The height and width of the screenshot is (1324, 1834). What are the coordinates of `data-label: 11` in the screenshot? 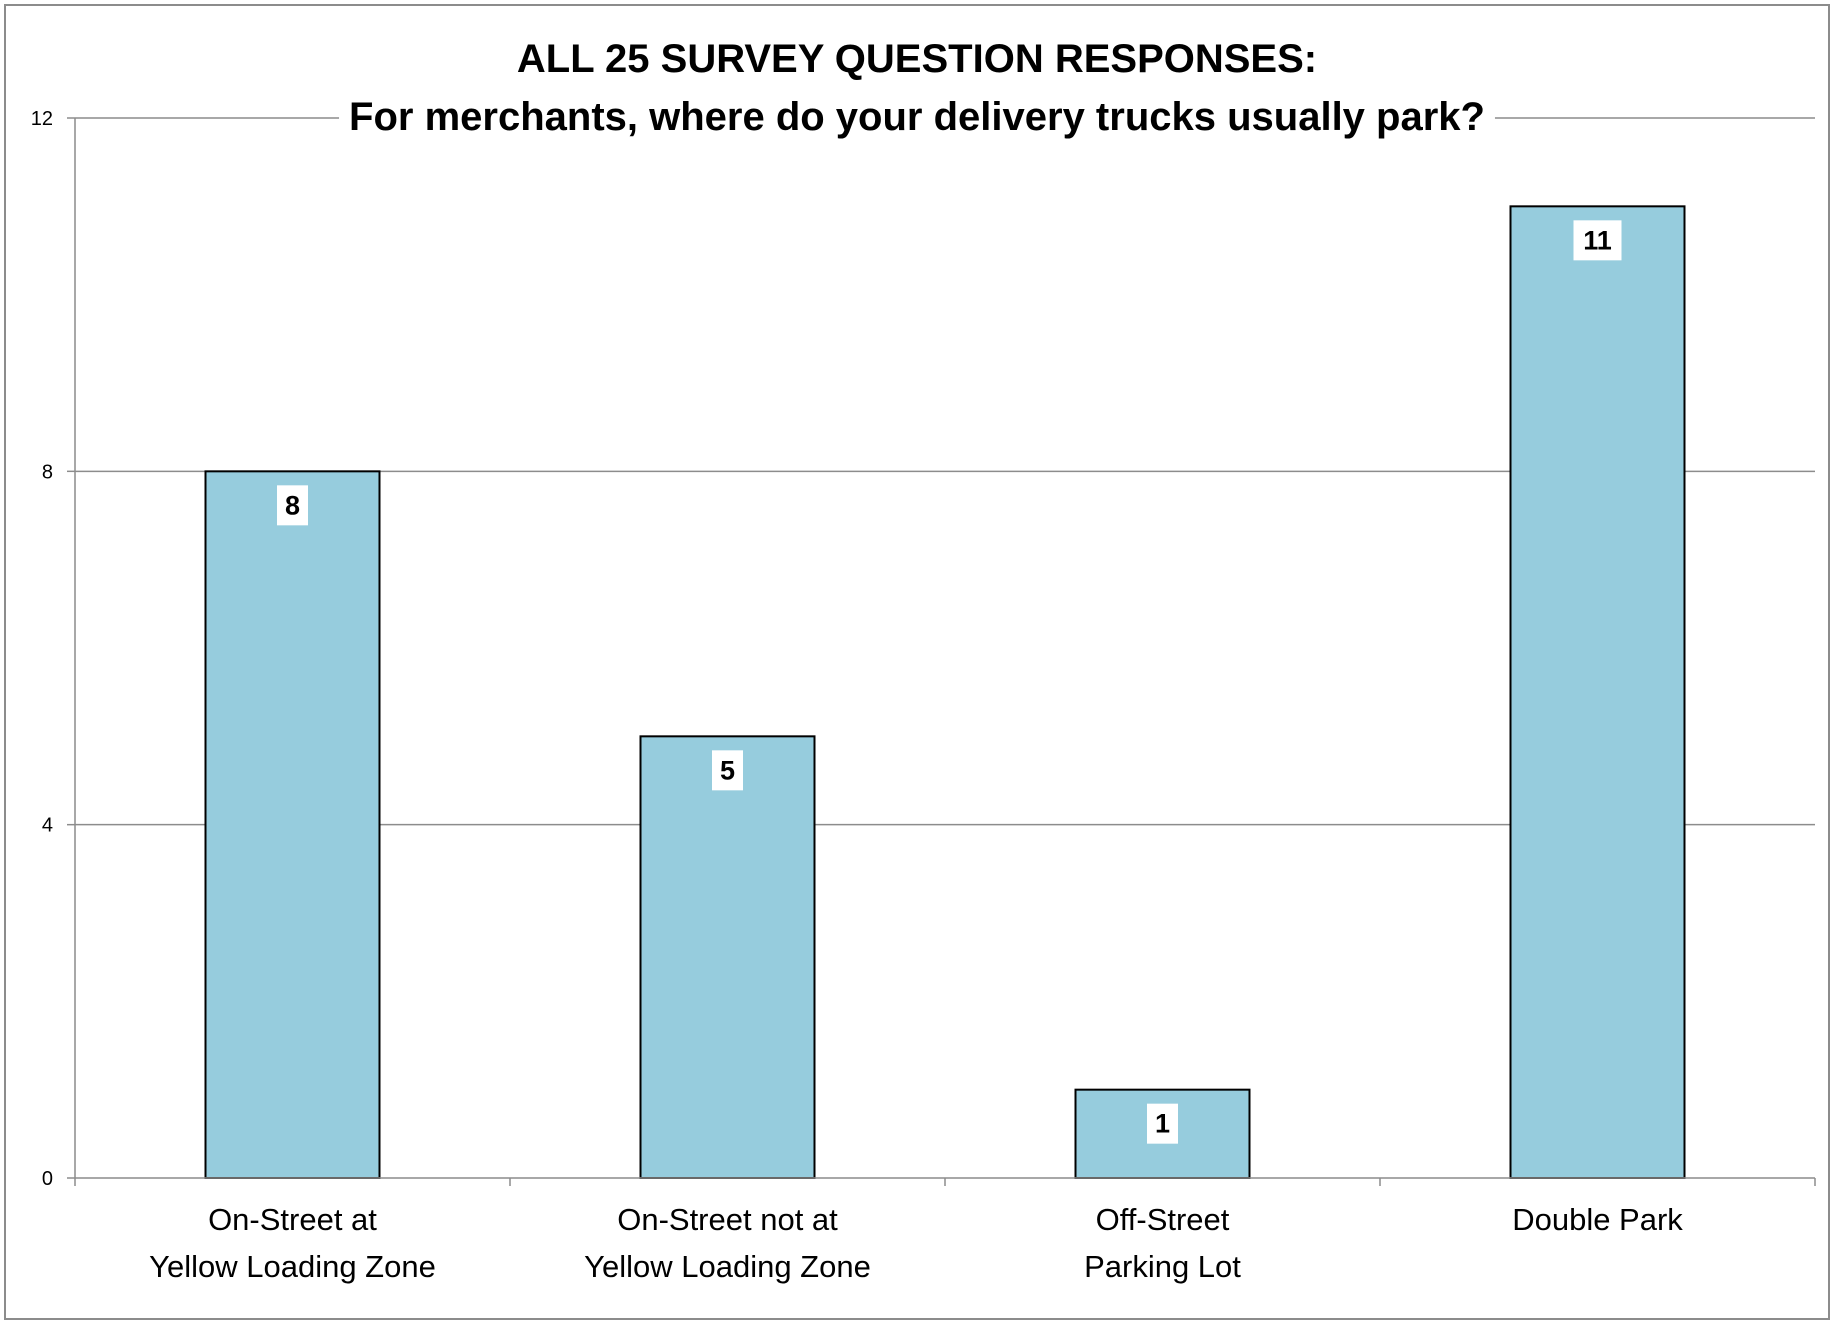 It's located at (1597, 240).